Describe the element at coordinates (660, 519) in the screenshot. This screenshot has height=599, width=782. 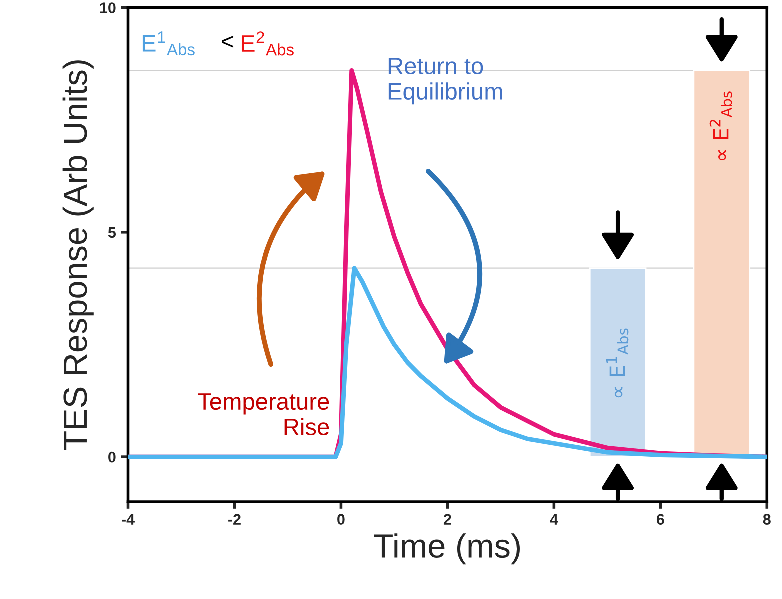
I see `x-tick-label: 6` at that location.